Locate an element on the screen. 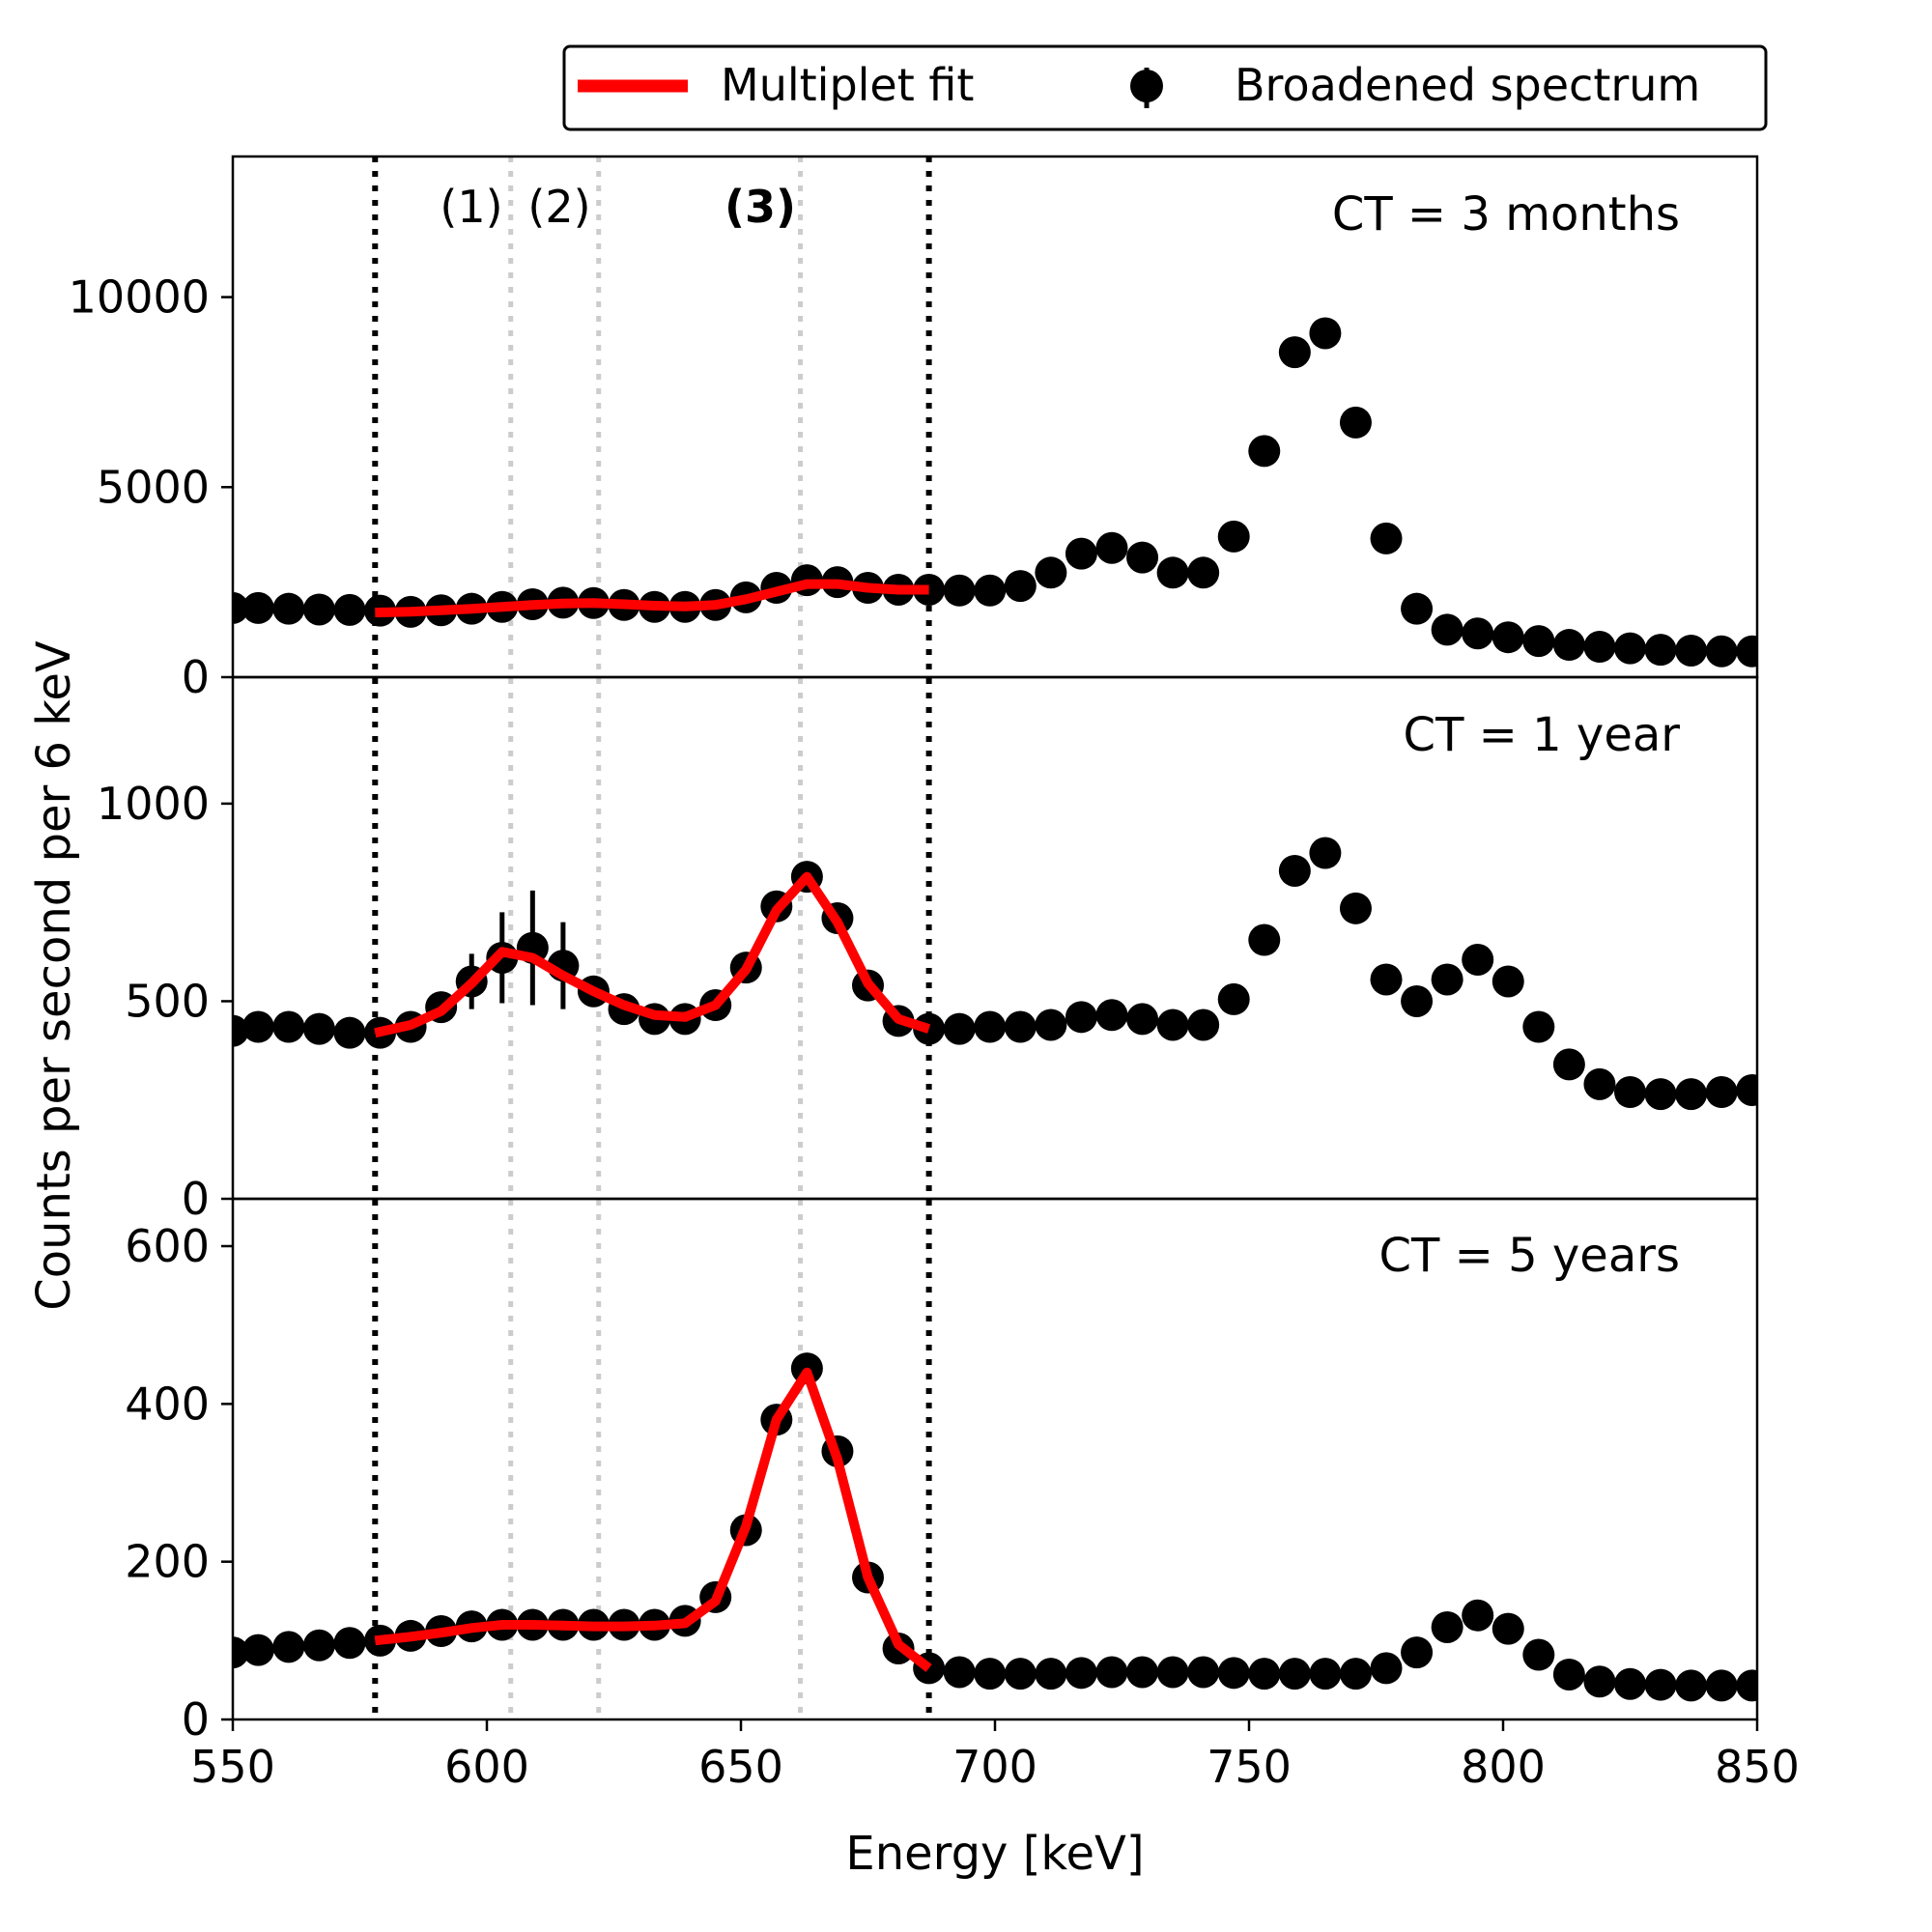  annotation-1-year: CT = 1 year is located at coordinates (1542, 735).